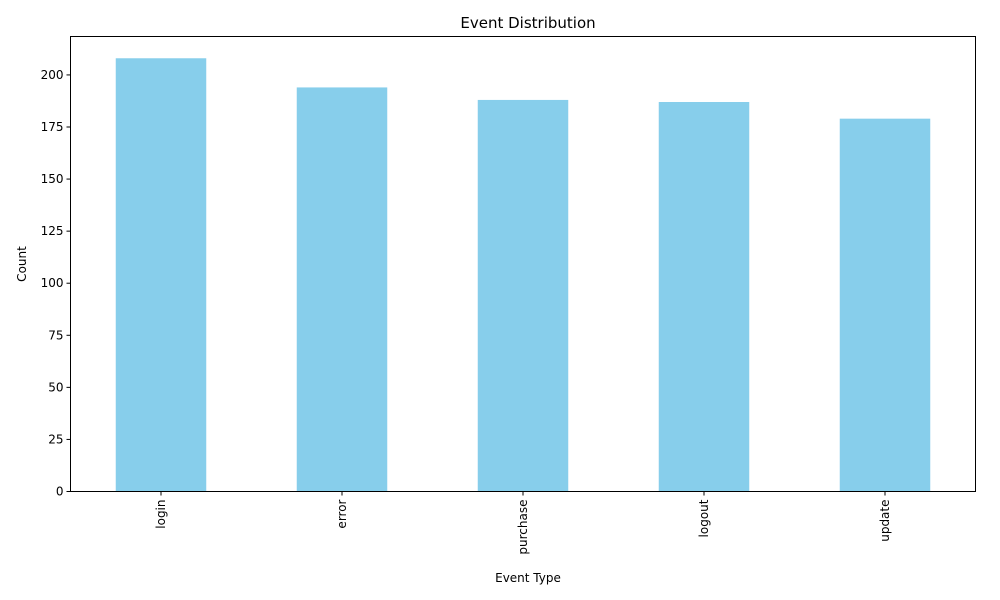  I want to click on y-tick-label: 175, so click(52, 127).